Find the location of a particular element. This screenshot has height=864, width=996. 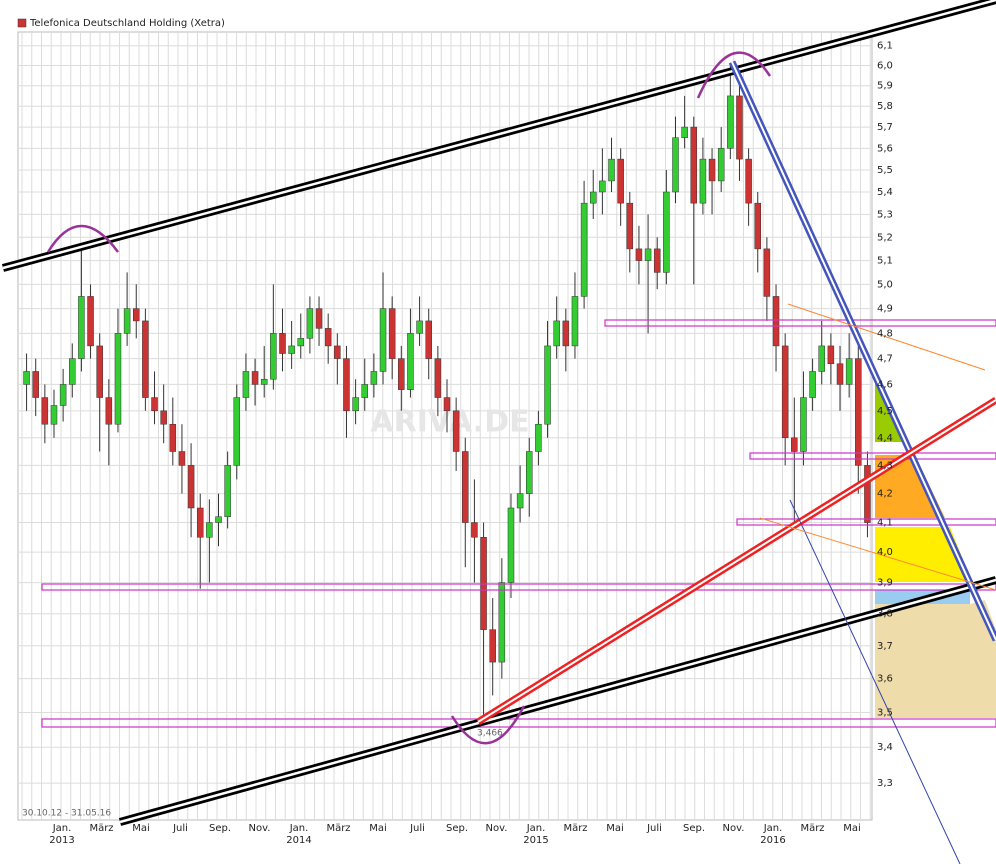

top-arc is located at coordinates (83, 238).